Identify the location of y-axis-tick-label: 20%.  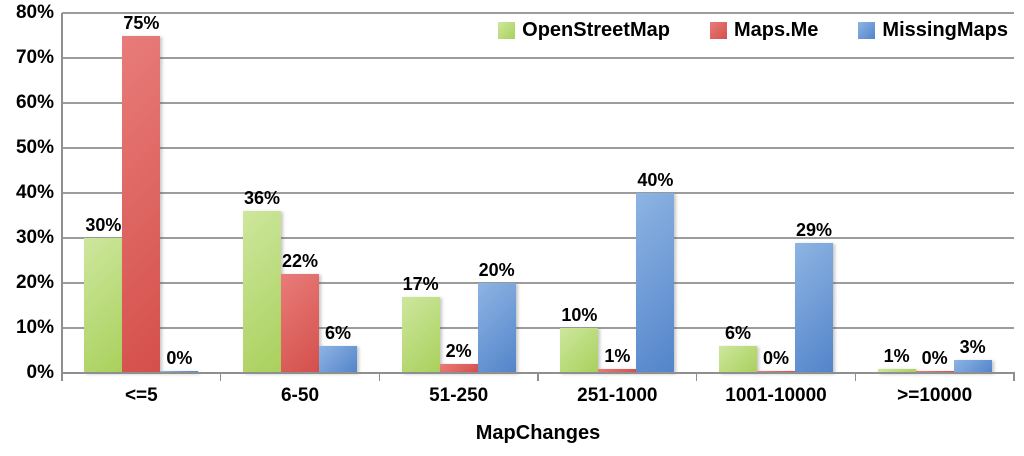
(34, 282).